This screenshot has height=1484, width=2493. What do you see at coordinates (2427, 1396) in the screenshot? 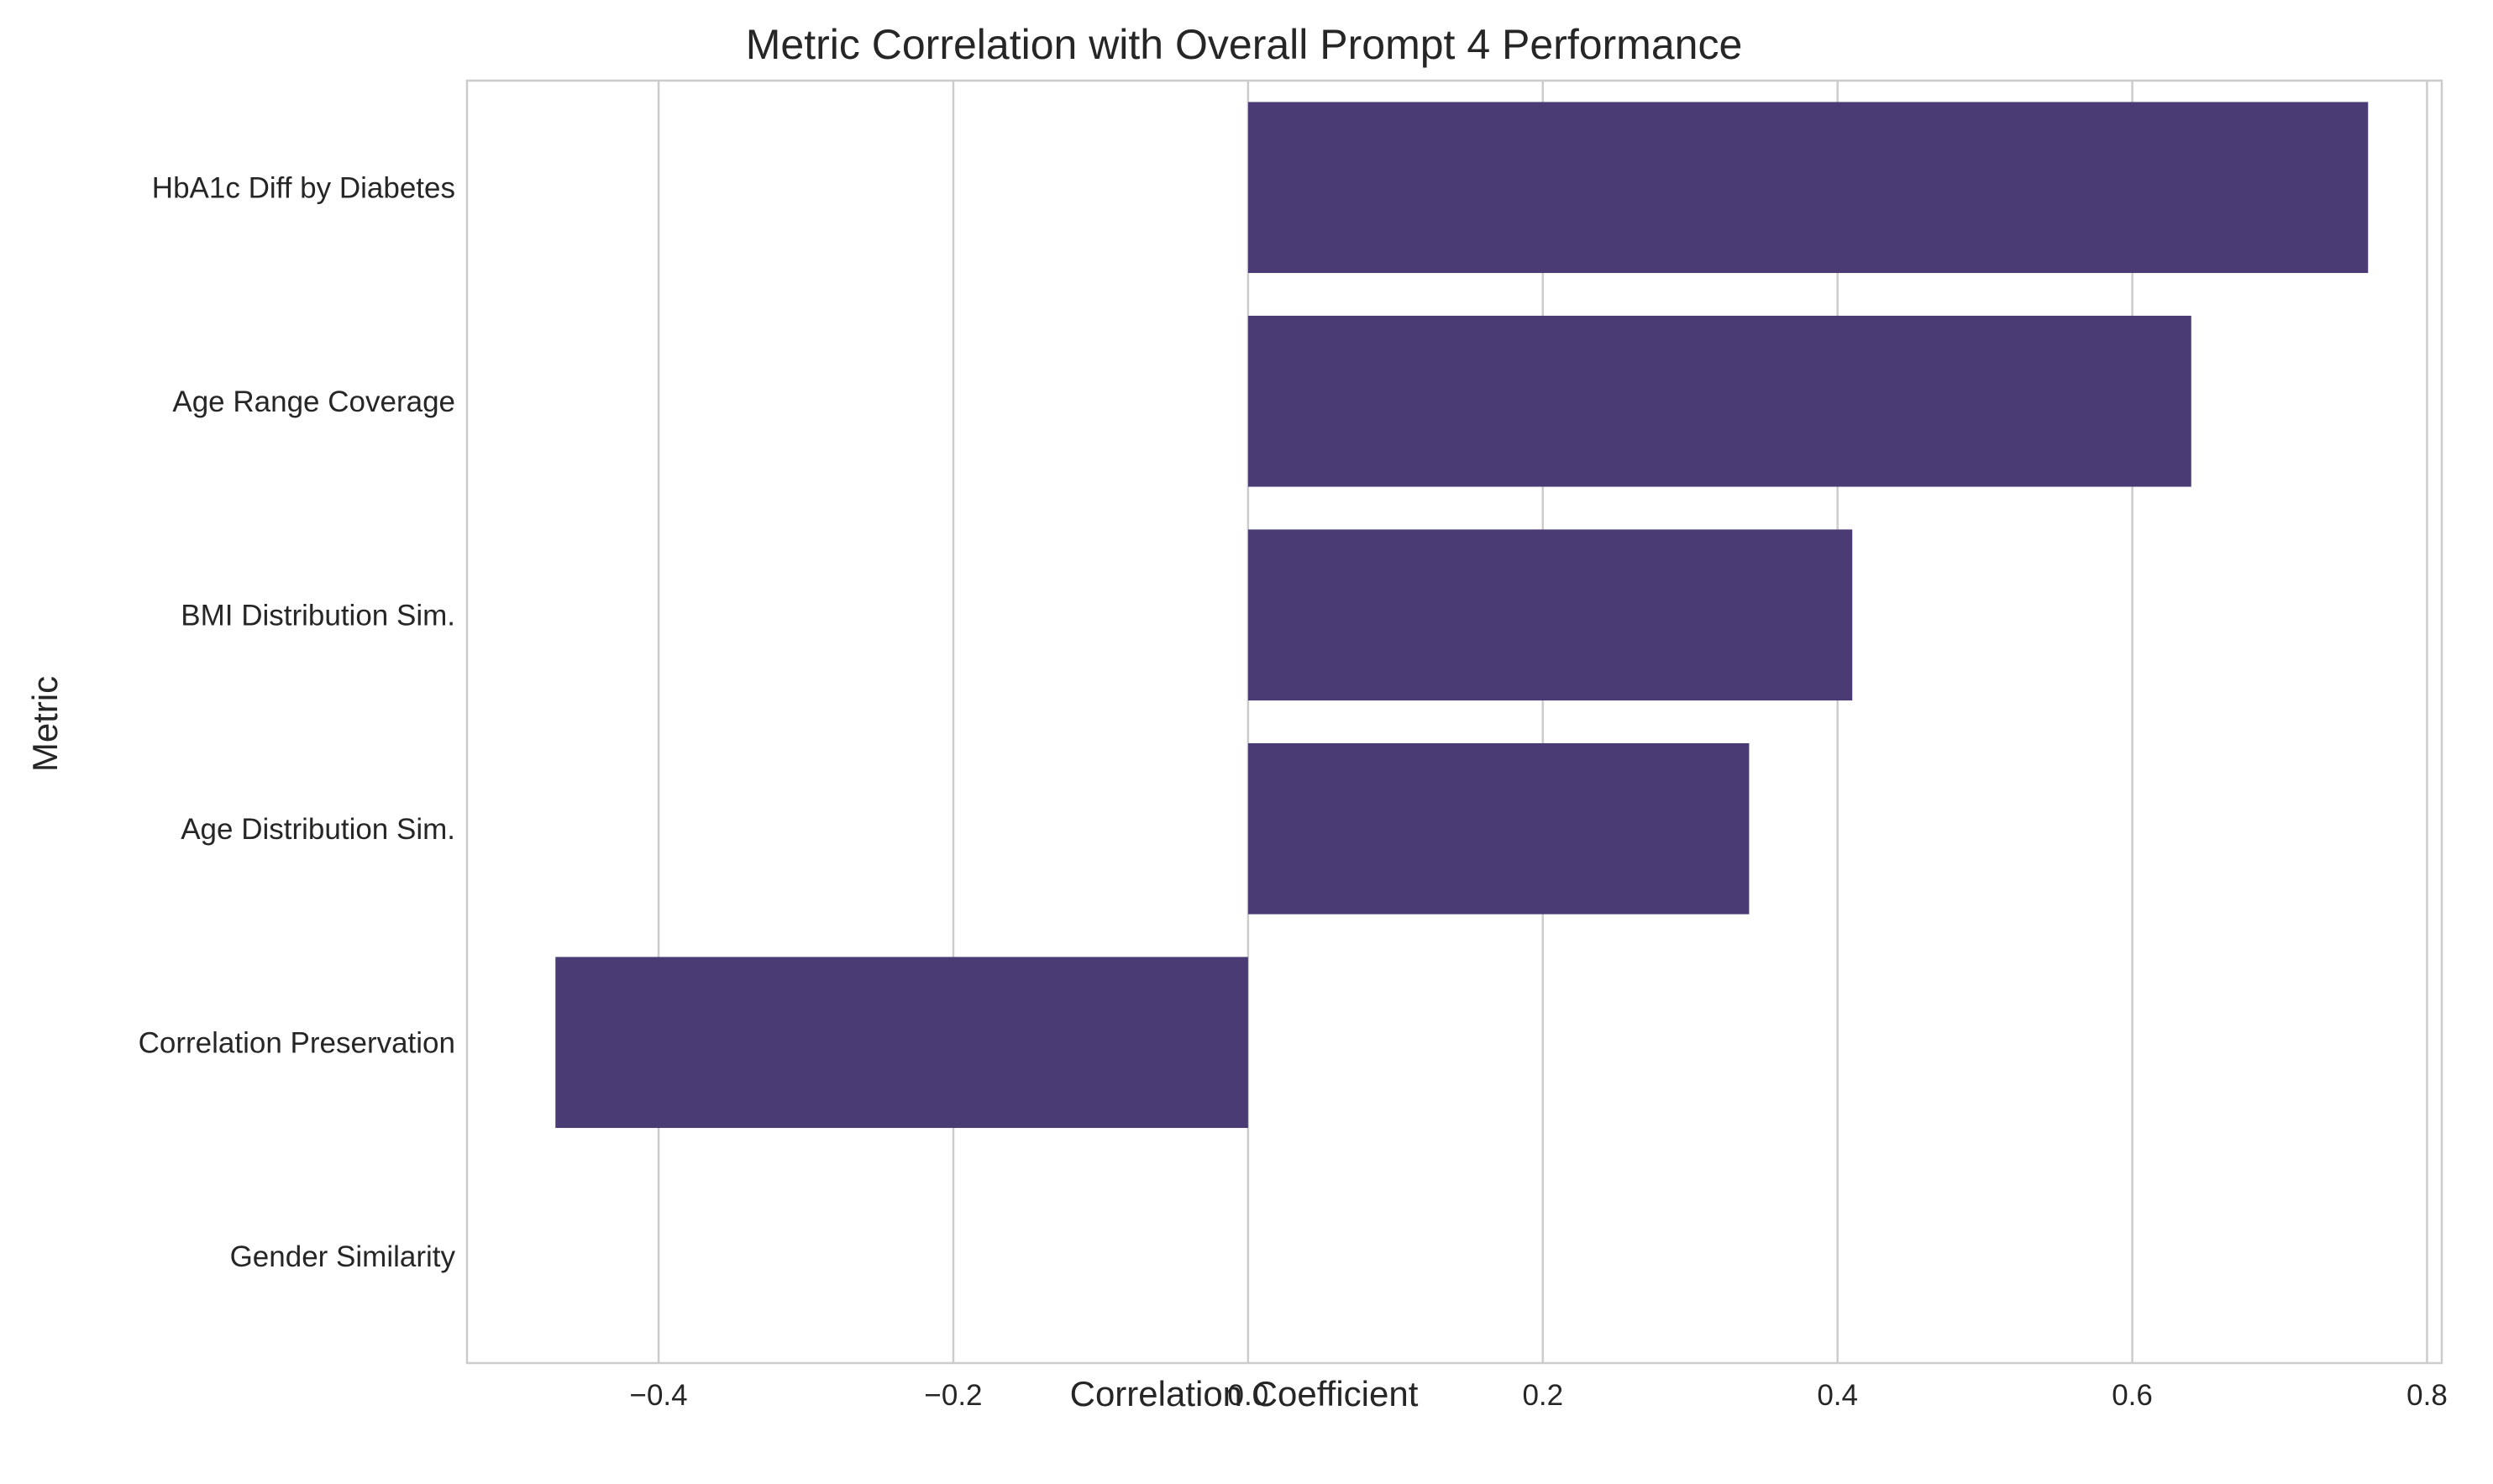
I see `x-tick-label: 0.8` at bounding box center [2427, 1396].